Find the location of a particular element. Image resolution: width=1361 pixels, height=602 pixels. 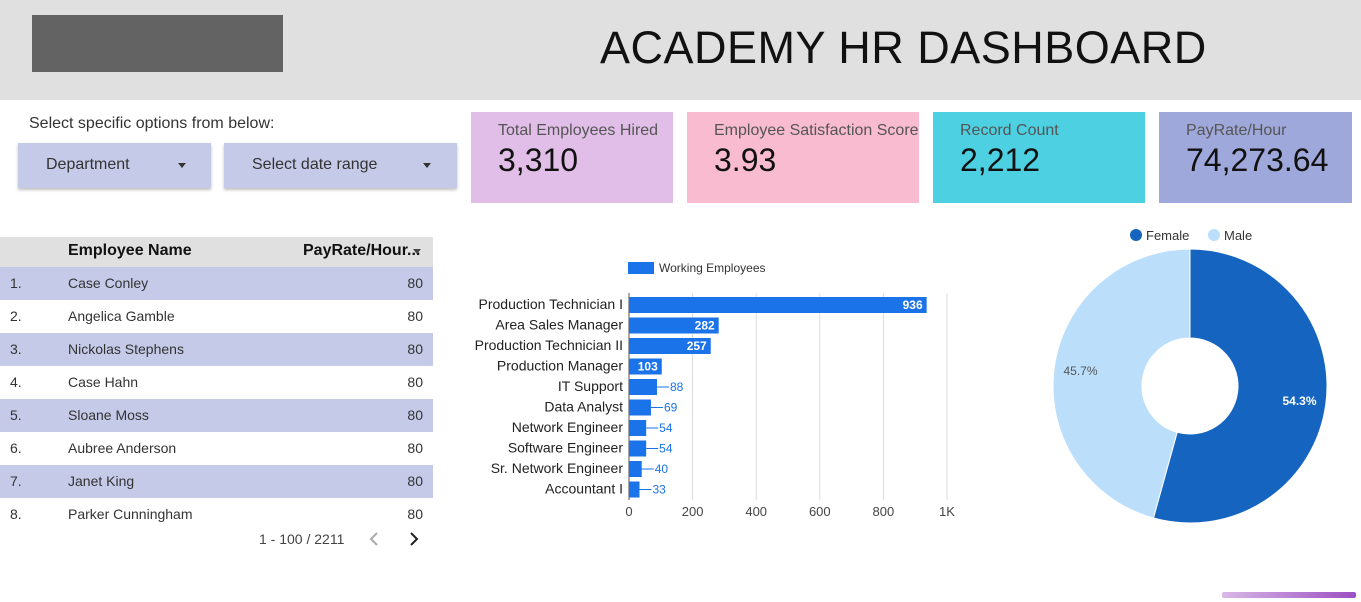

row-number: 6. is located at coordinates (16, 448).